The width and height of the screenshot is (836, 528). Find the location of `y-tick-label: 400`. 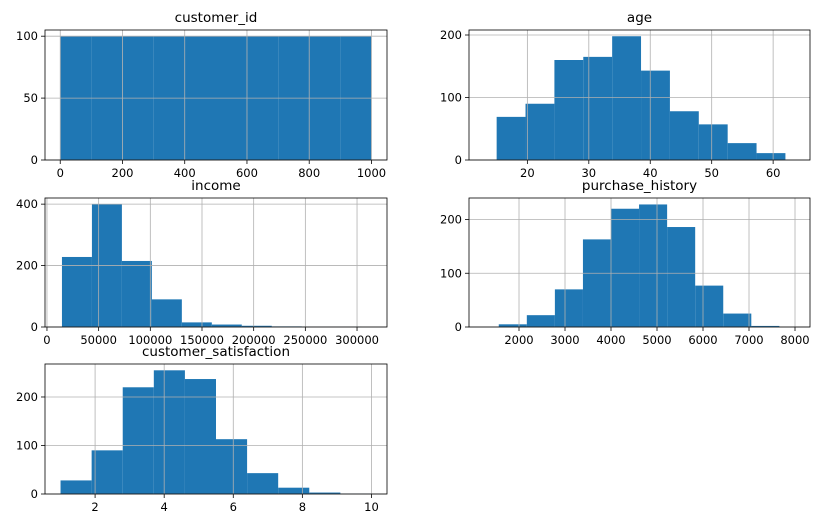

y-tick-label: 400 is located at coordinates (27, 204).